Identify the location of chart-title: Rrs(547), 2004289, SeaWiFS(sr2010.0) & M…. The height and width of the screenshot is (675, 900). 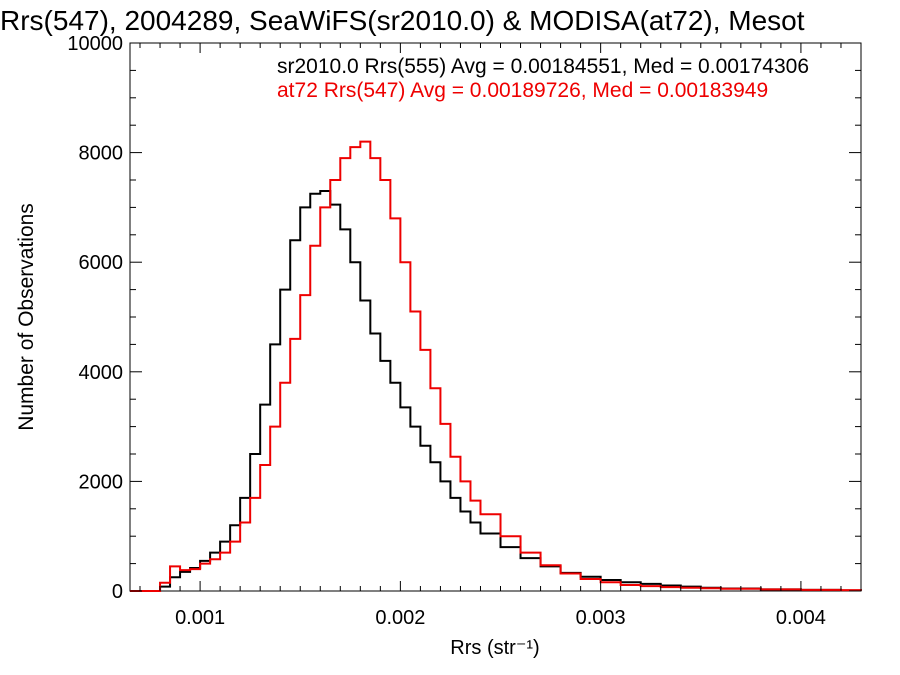
(402, 20).